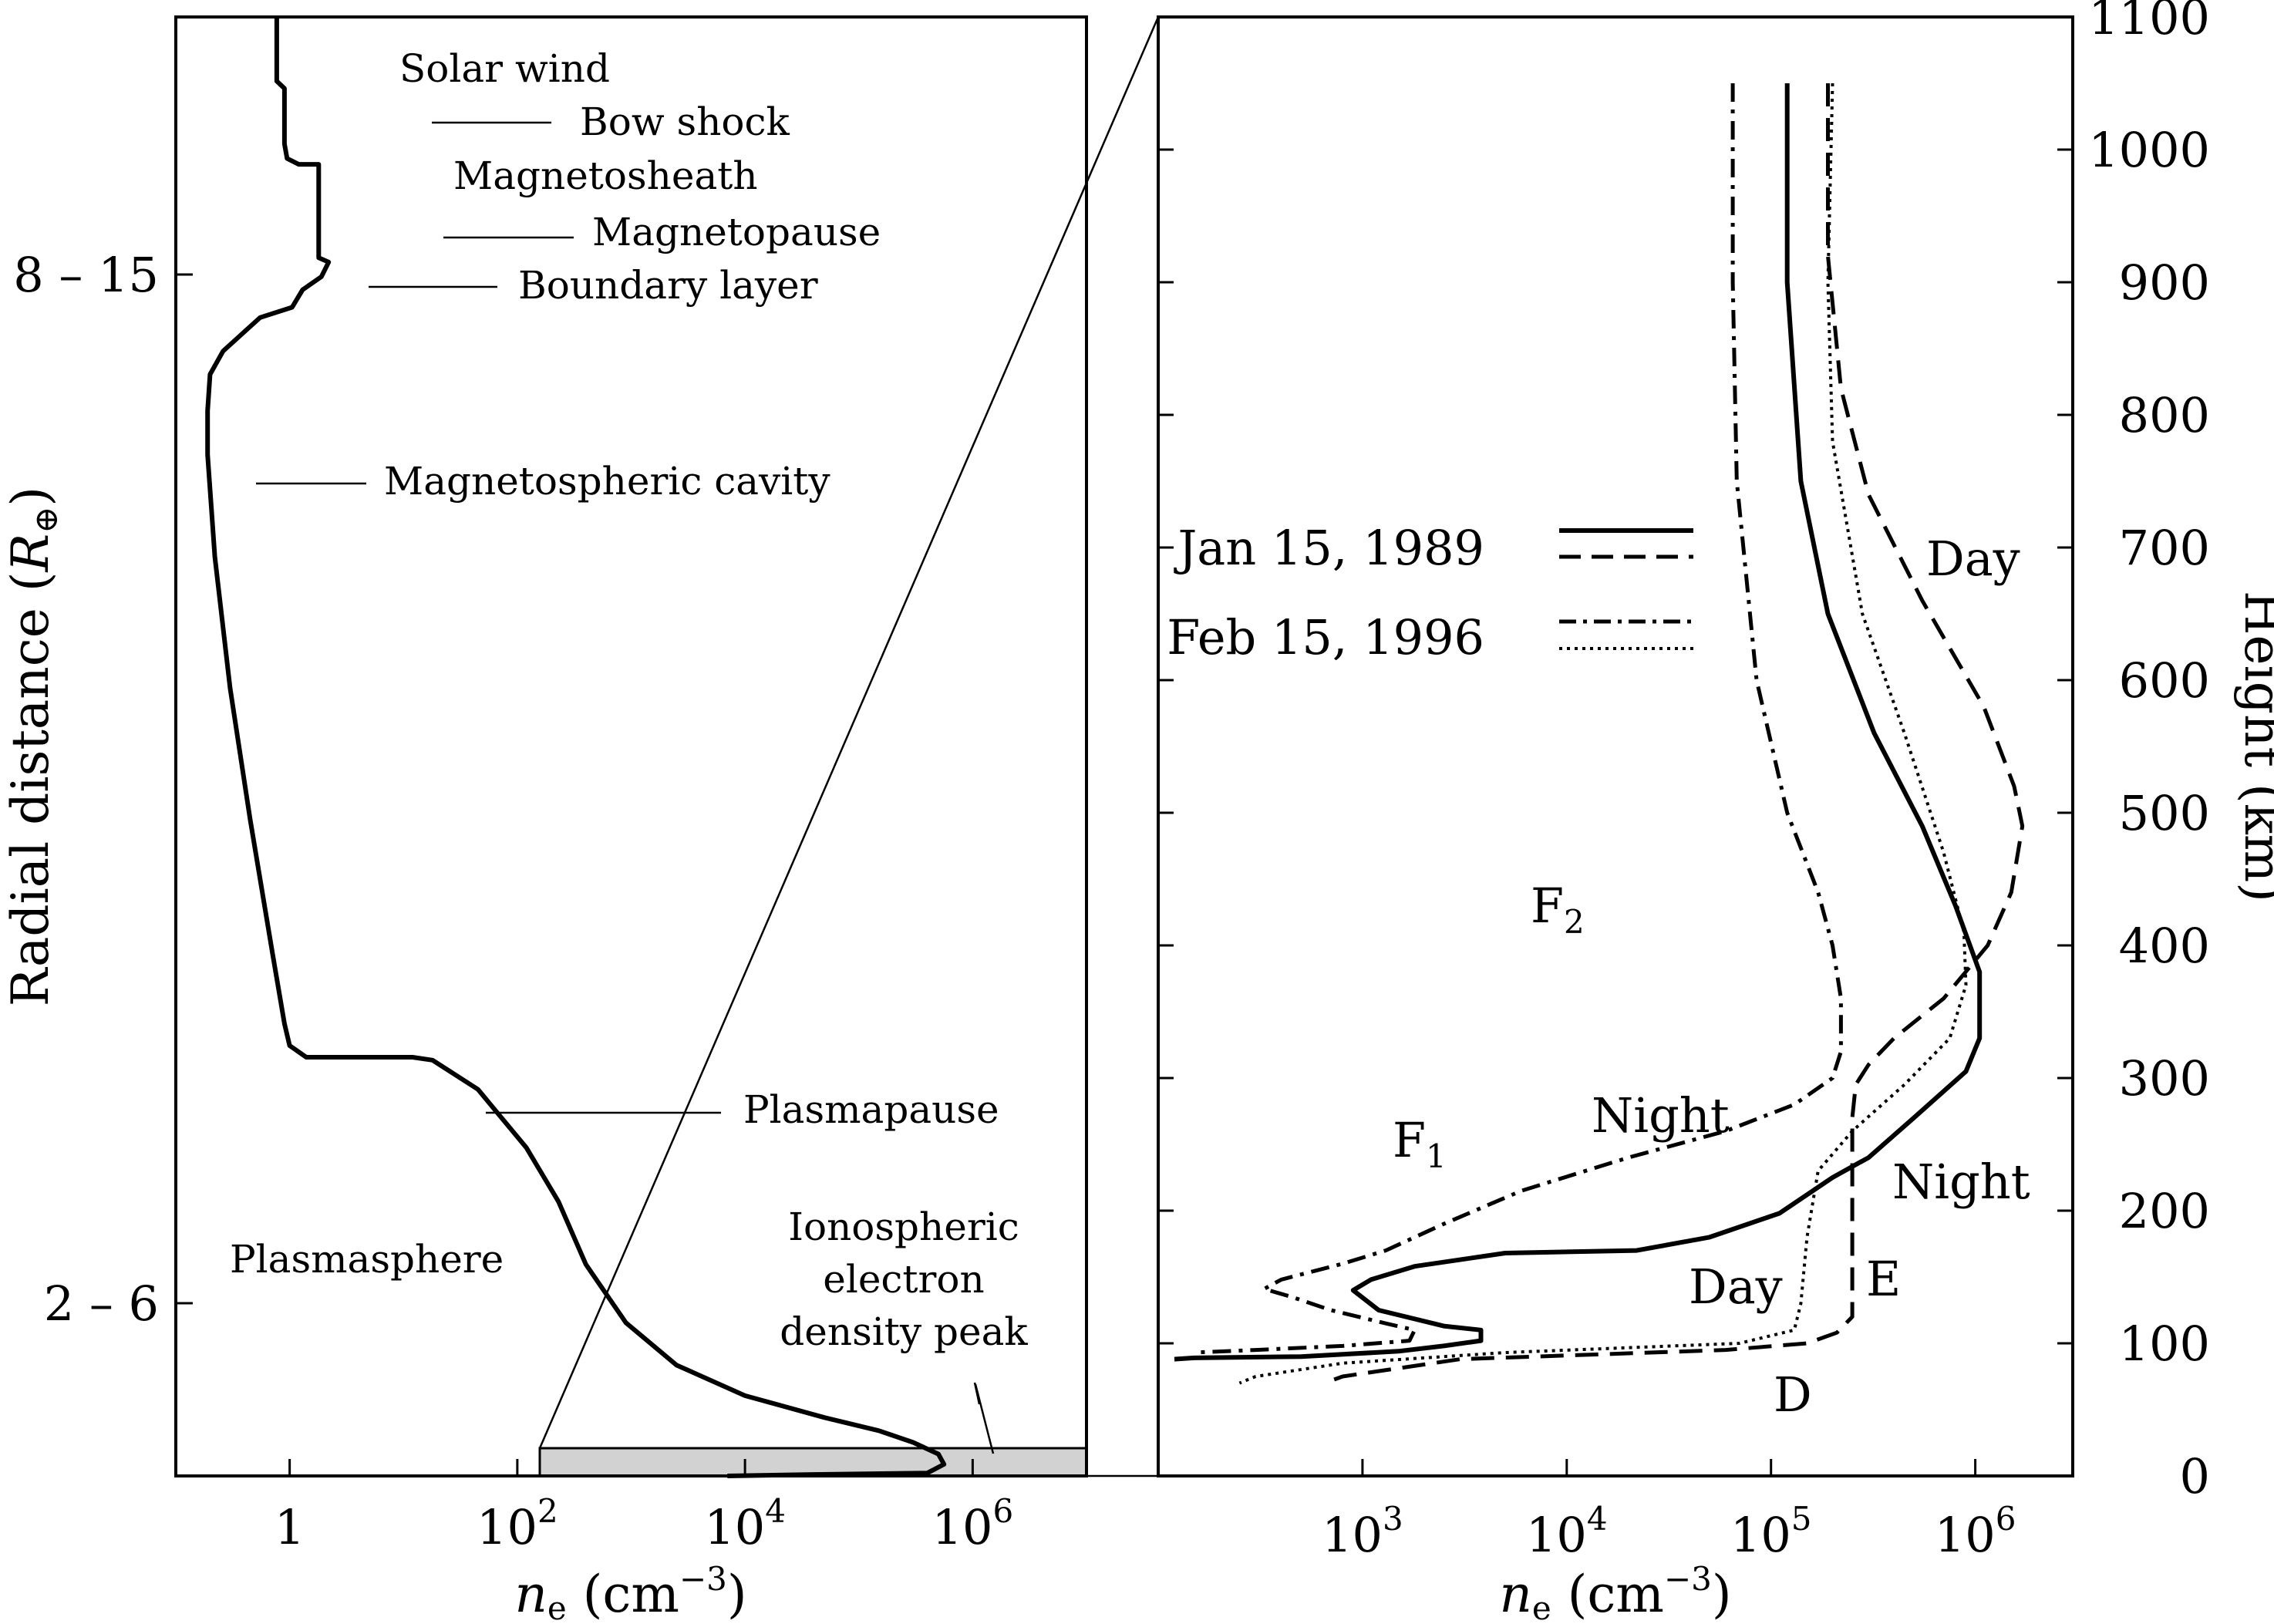 This screenshot has width=2274, height=1624. Describe the element at coordinates (903, 1279) in the screenshot. I see `label-electron: electron` at that location.